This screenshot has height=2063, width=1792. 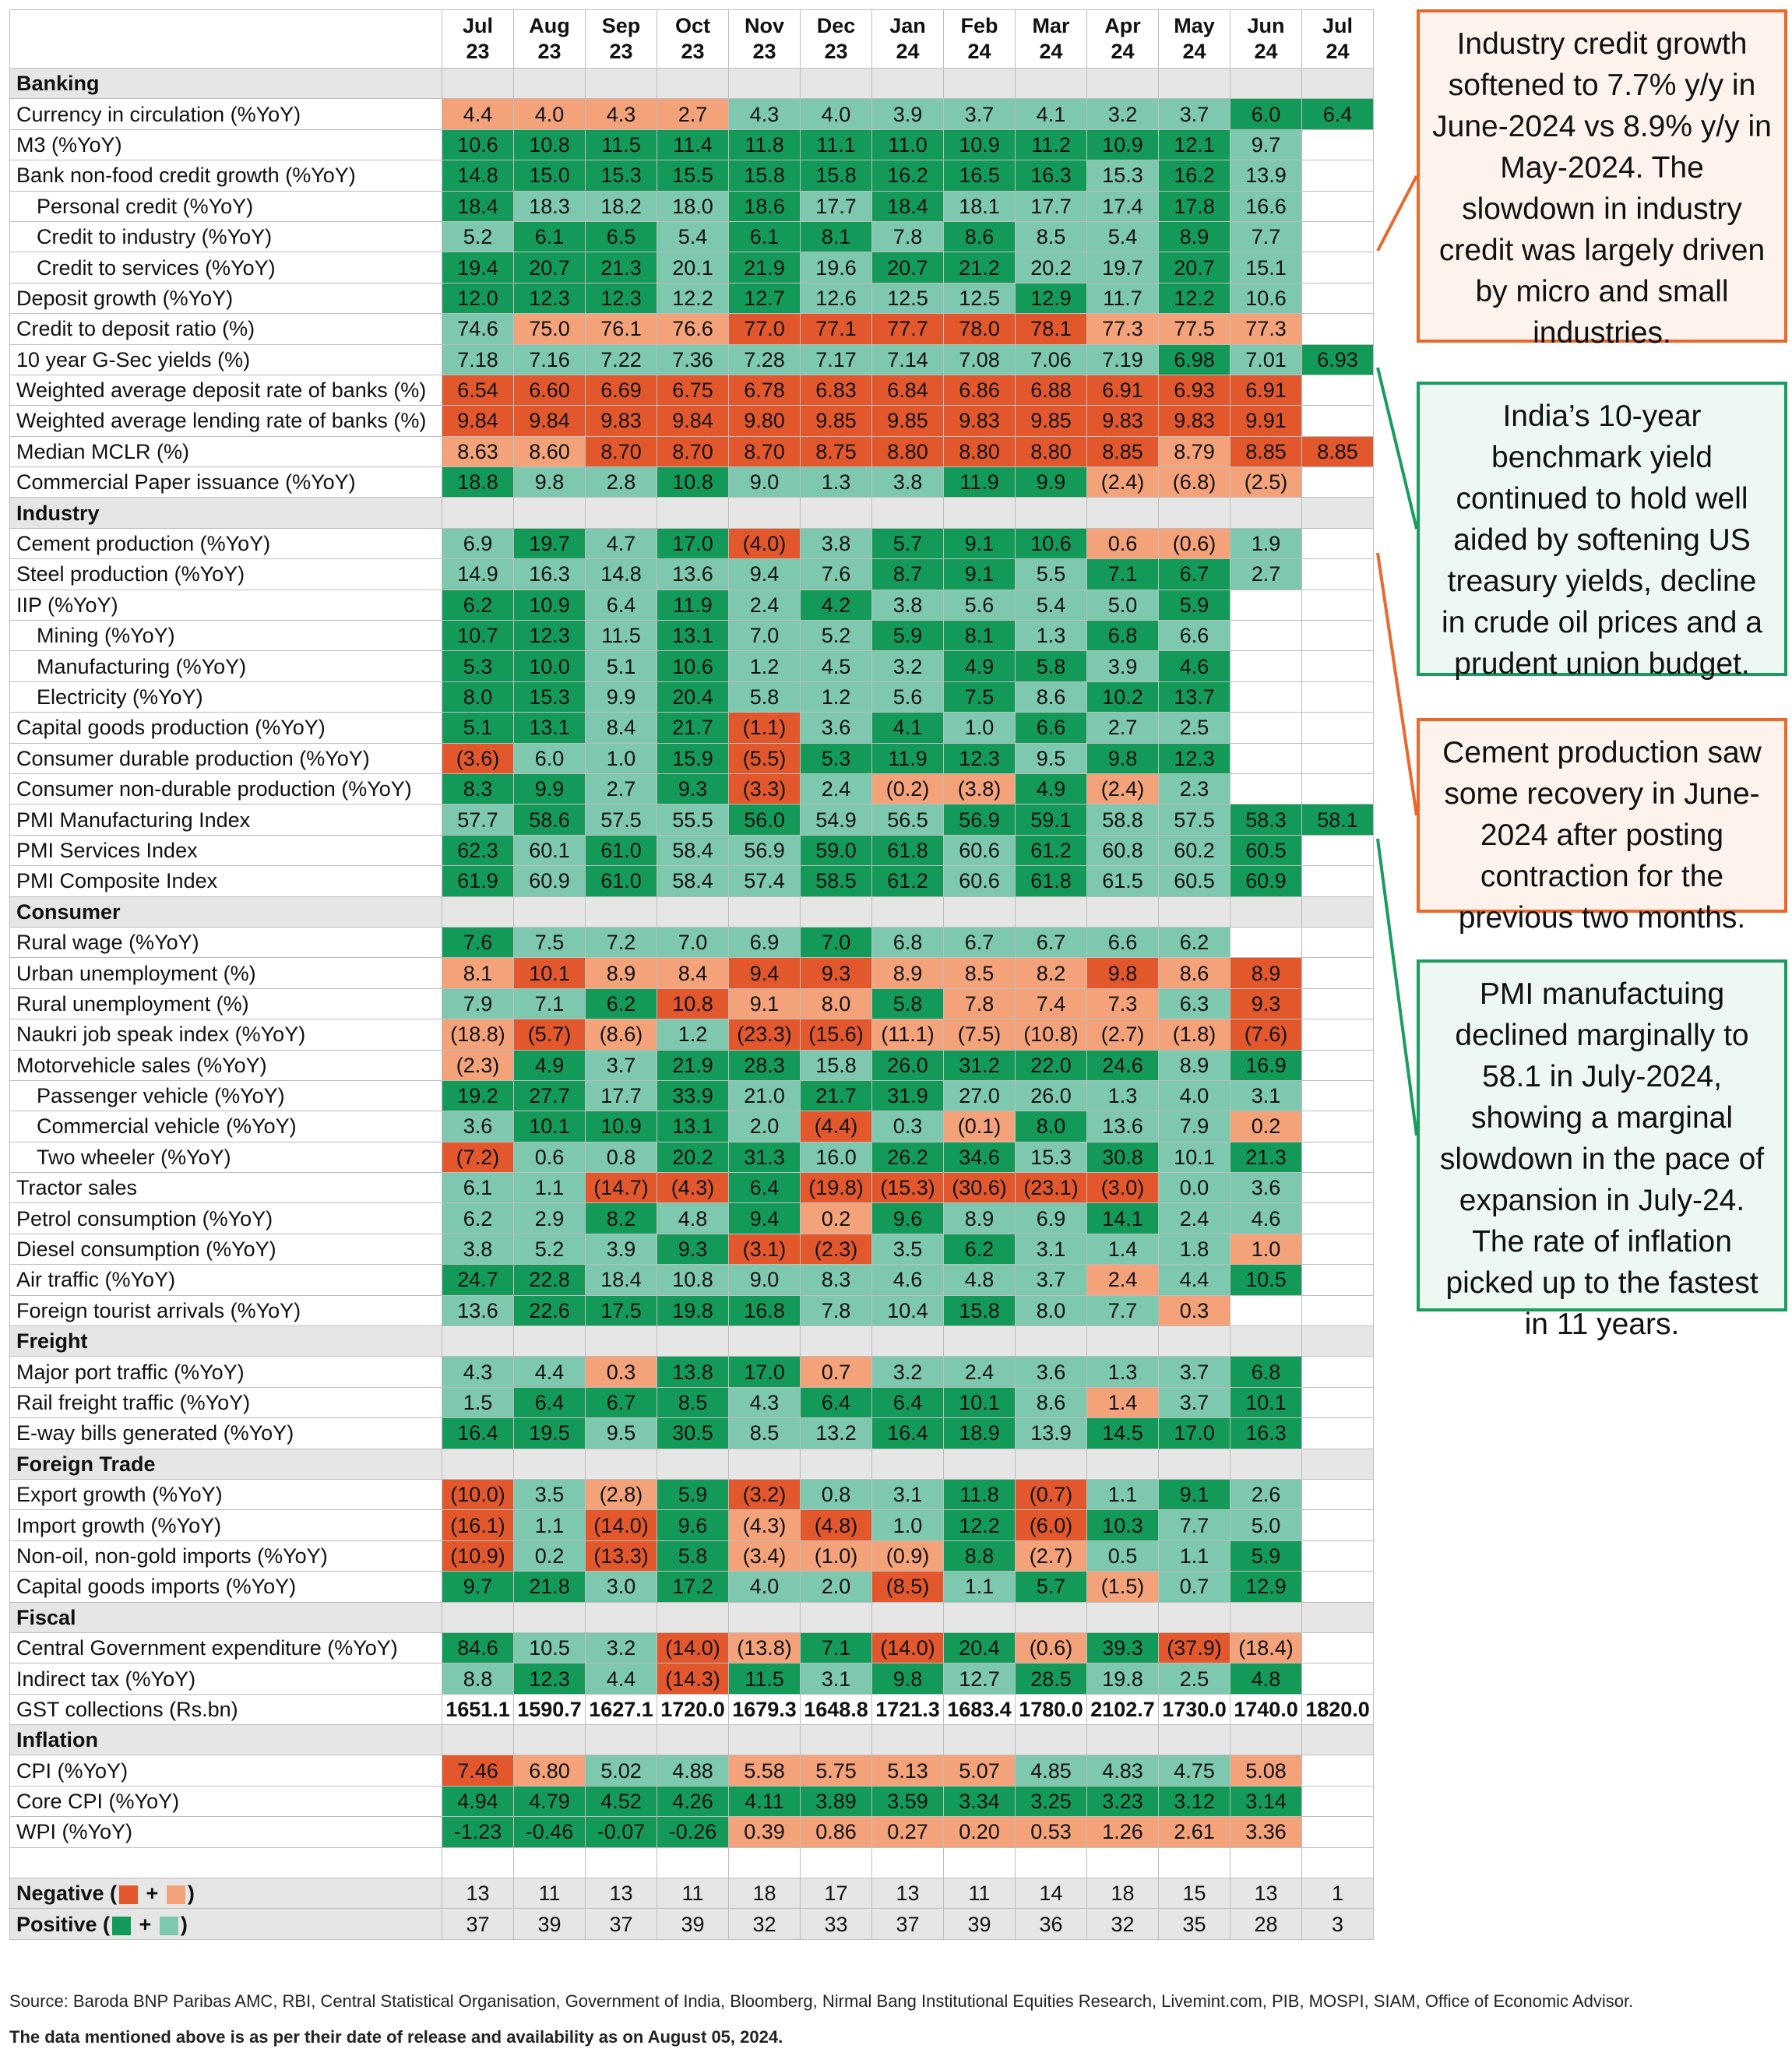 What do you see at coordinates (1122, 1924) in the screenshot?
I see `summary-count: 32` at bounding box center [1122, 1924].